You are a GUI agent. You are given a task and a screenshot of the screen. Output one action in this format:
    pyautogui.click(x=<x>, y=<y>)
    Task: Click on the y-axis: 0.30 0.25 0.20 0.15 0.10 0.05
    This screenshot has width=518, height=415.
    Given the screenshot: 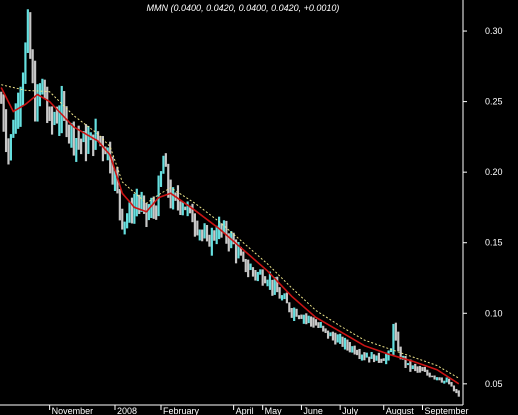 What is the action you would take?
    pyautogui.click(x=483, y=207)
    